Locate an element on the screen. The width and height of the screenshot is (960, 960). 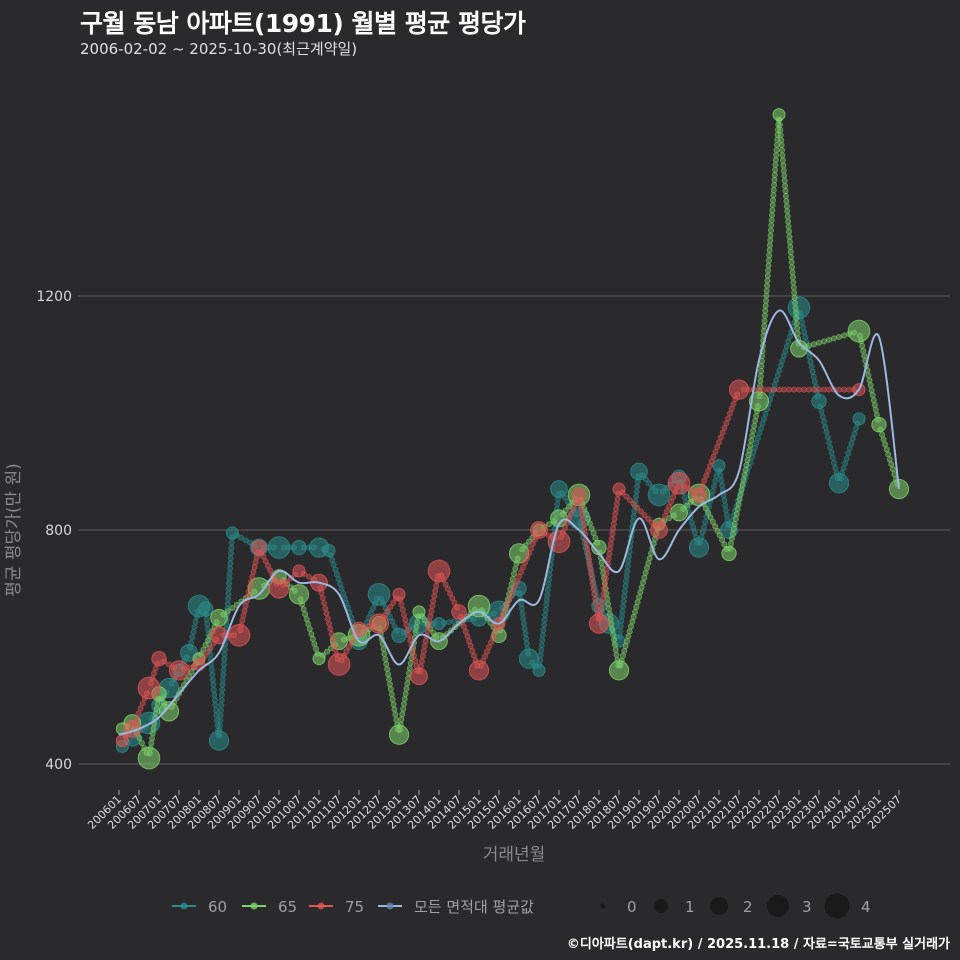
legend-item-2: 75 is located at coordinates (336, 907).